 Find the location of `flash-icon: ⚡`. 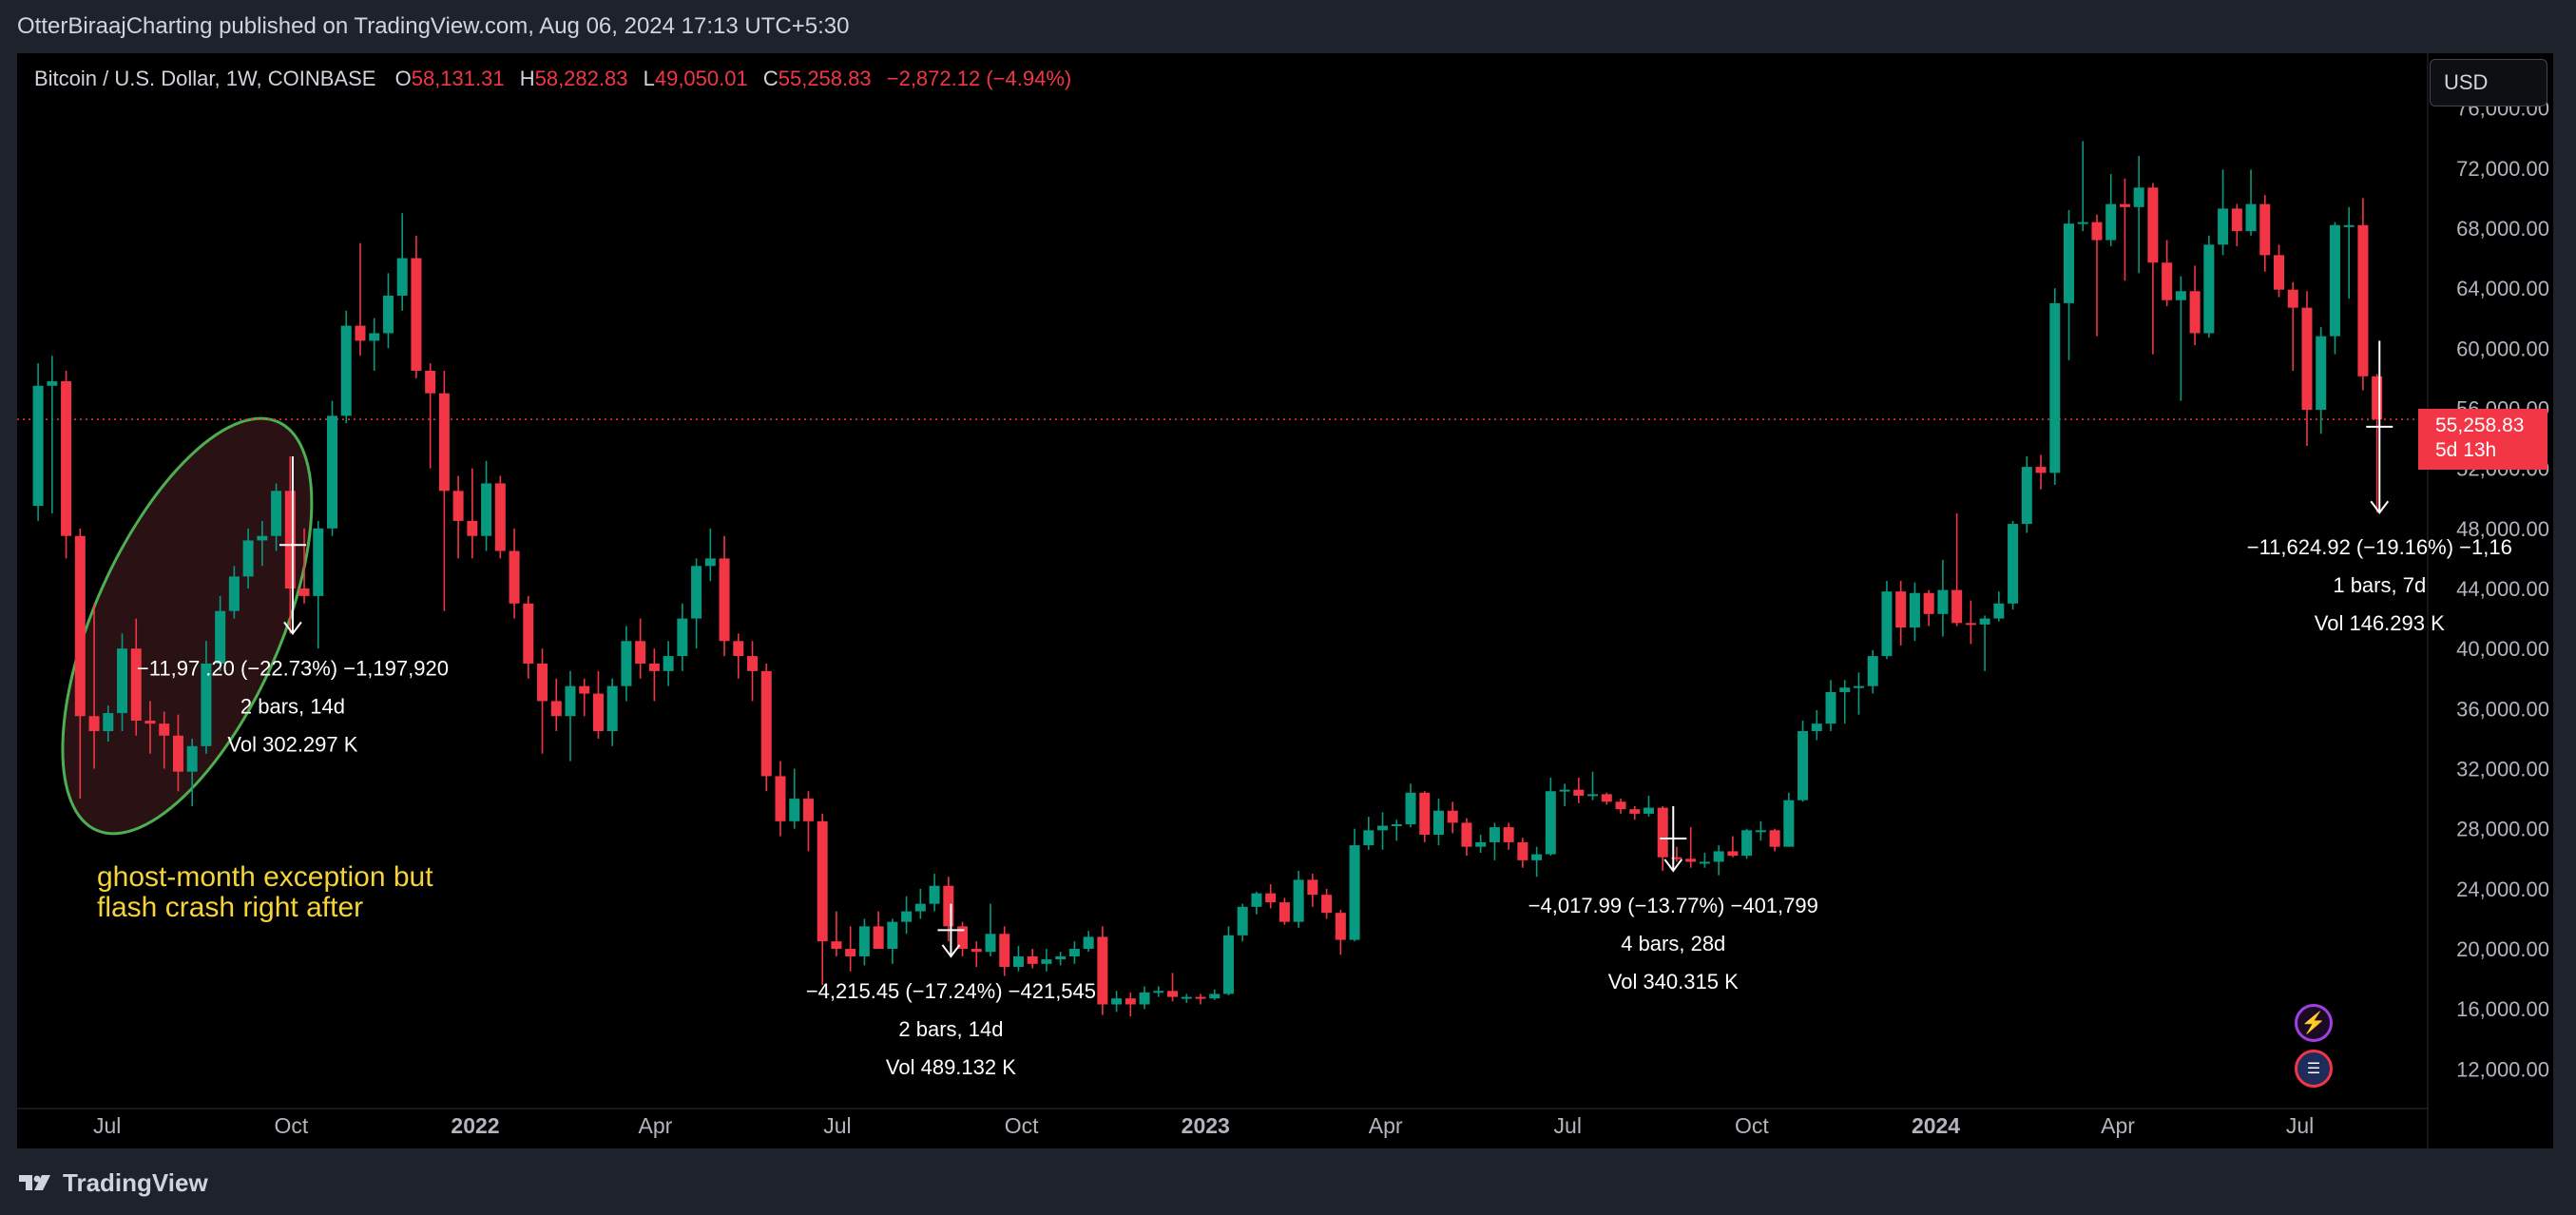

flash-icon: ⚡ is located at coordinates (2314, 1023).